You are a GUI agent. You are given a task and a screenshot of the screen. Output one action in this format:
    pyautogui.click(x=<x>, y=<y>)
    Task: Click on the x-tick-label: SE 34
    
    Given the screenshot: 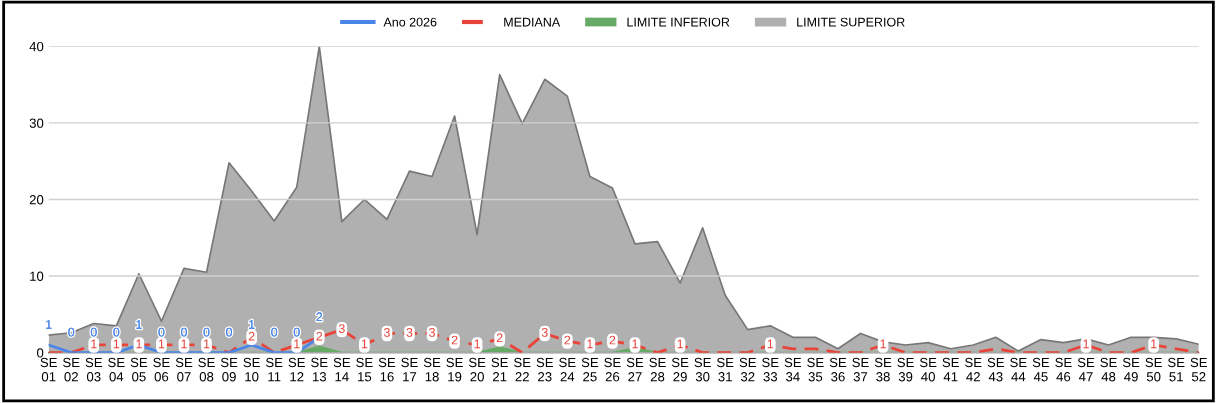 What is the action you would take?
    pyautogui.click(x=793, y=369)
    